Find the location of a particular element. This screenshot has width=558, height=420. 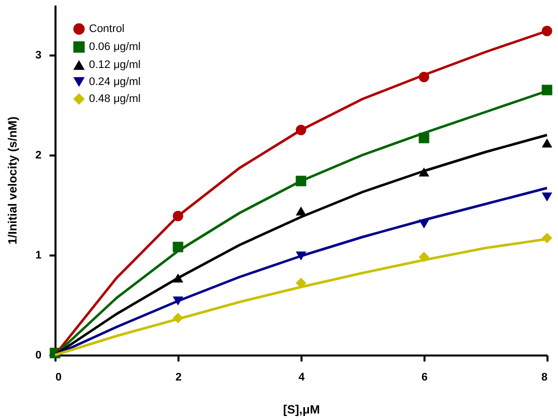

x-tick-label: 8 is located at coordinates (544, 378).